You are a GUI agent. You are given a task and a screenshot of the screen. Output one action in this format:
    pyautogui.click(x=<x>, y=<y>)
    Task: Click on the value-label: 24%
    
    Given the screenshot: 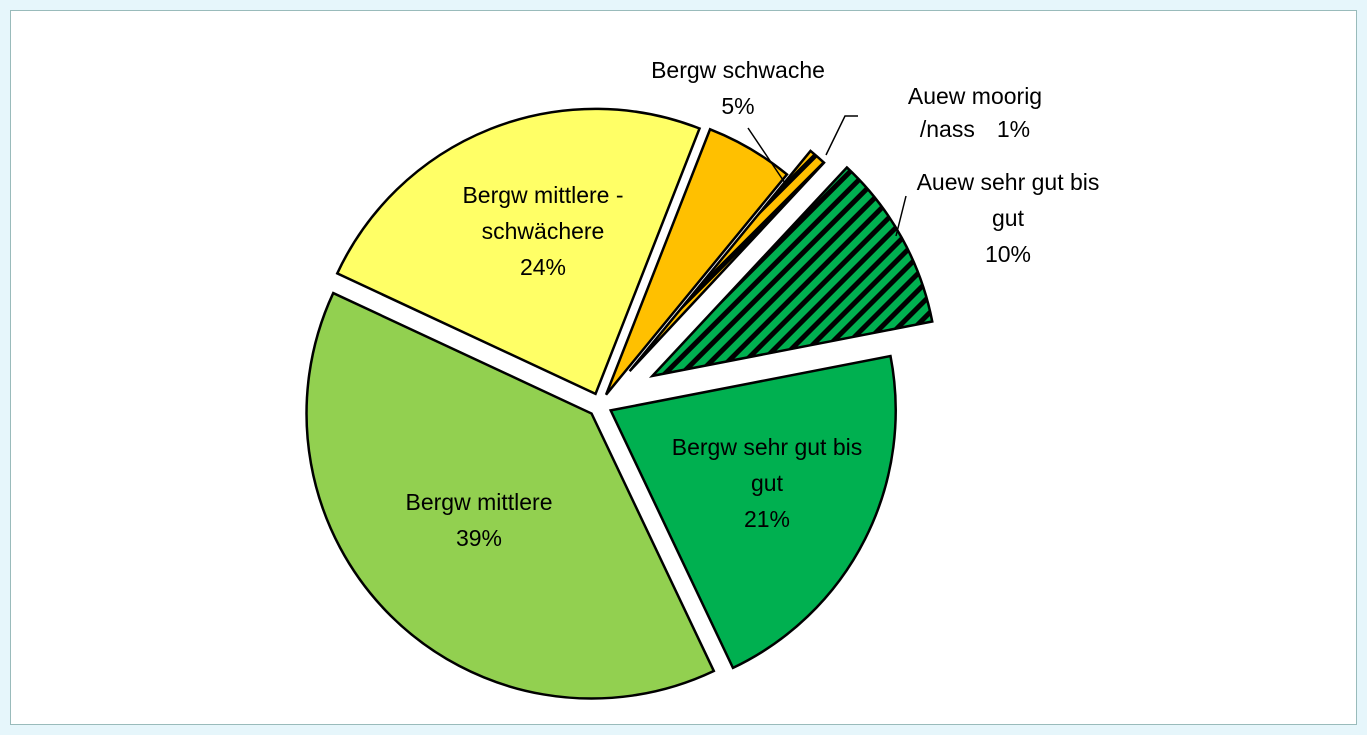 What is the action you would take?
    pyautogui.click(x=543, y=267)
    